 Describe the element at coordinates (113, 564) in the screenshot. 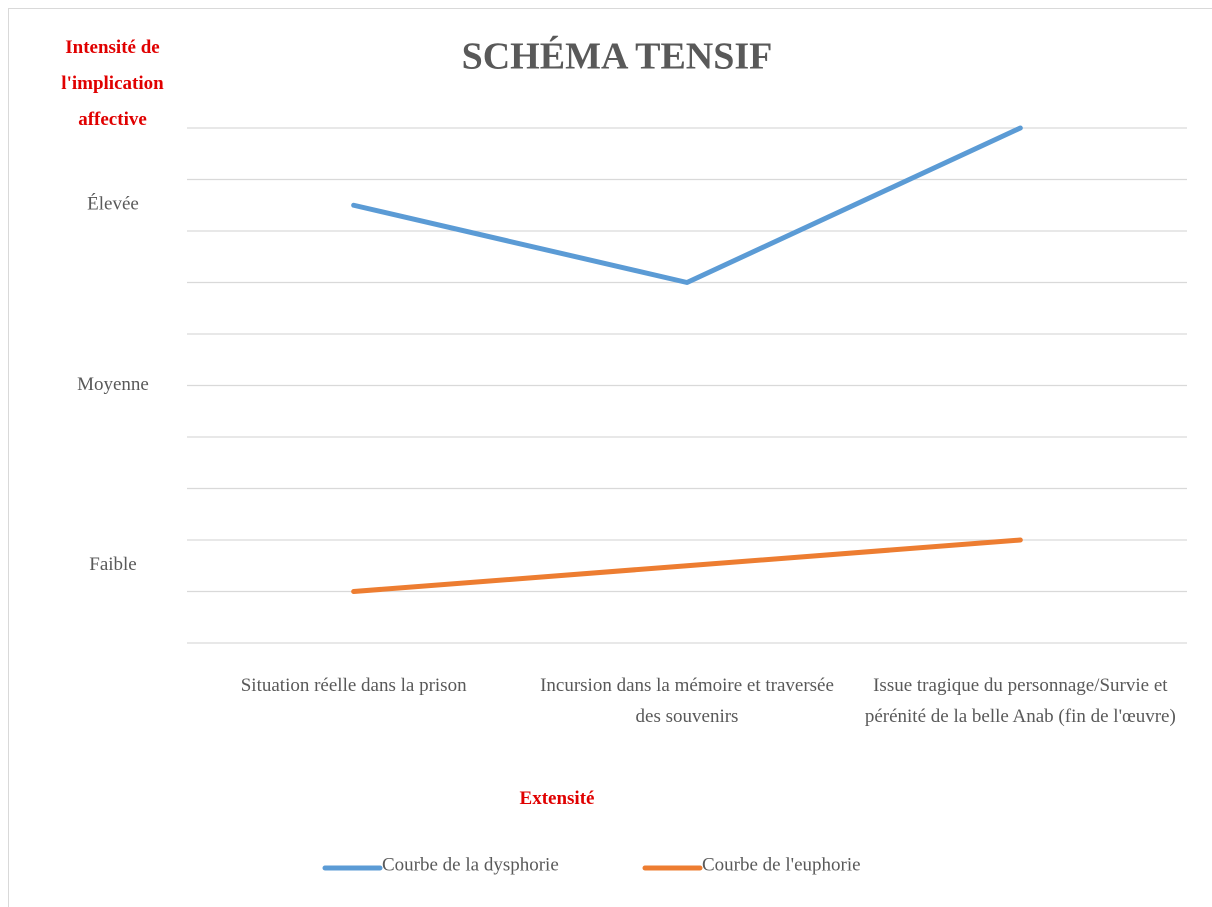

I see `y-tick-label: Faible` at that location.